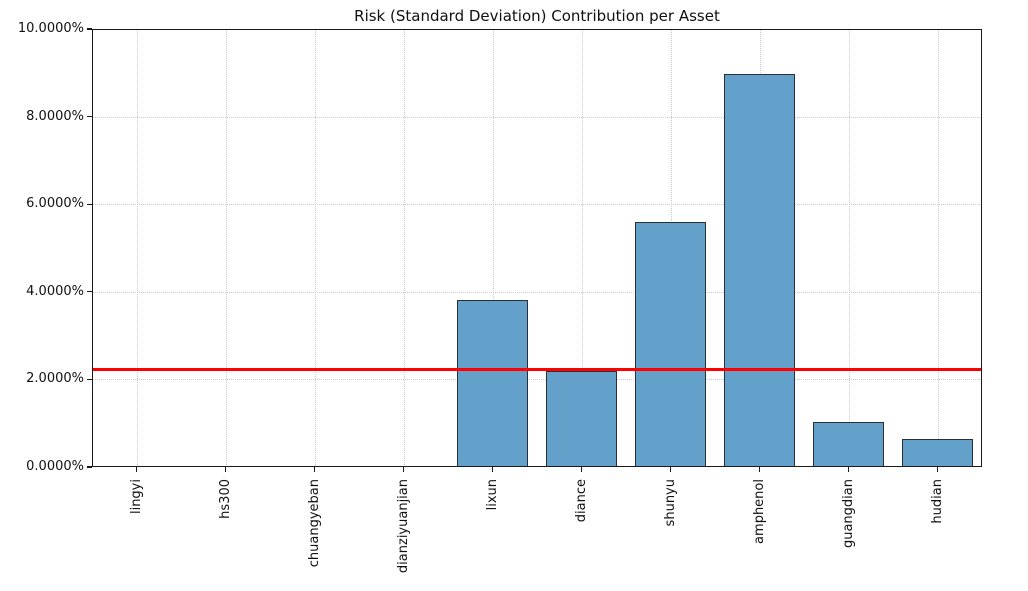 The image size is (1028, 591). What do you see at coordinates (55, 466) in the screenshot?
I see `y-tick-label: 0.0000%` at bounding box center [55, 466].